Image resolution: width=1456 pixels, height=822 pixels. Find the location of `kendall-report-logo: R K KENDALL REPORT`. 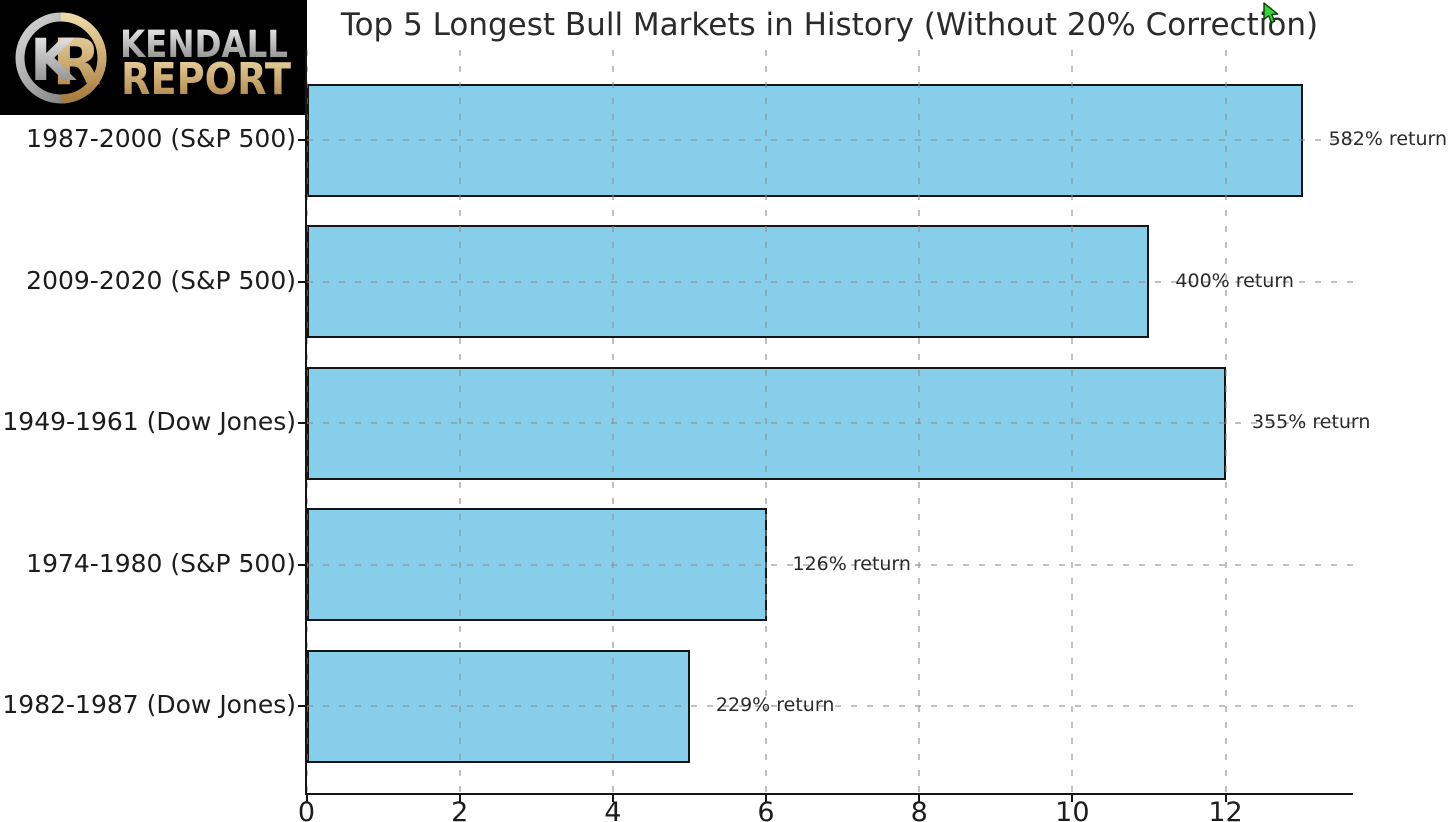

kendall-report-logo: R K KENDALL REPORT is located at coordinates (153, 57).